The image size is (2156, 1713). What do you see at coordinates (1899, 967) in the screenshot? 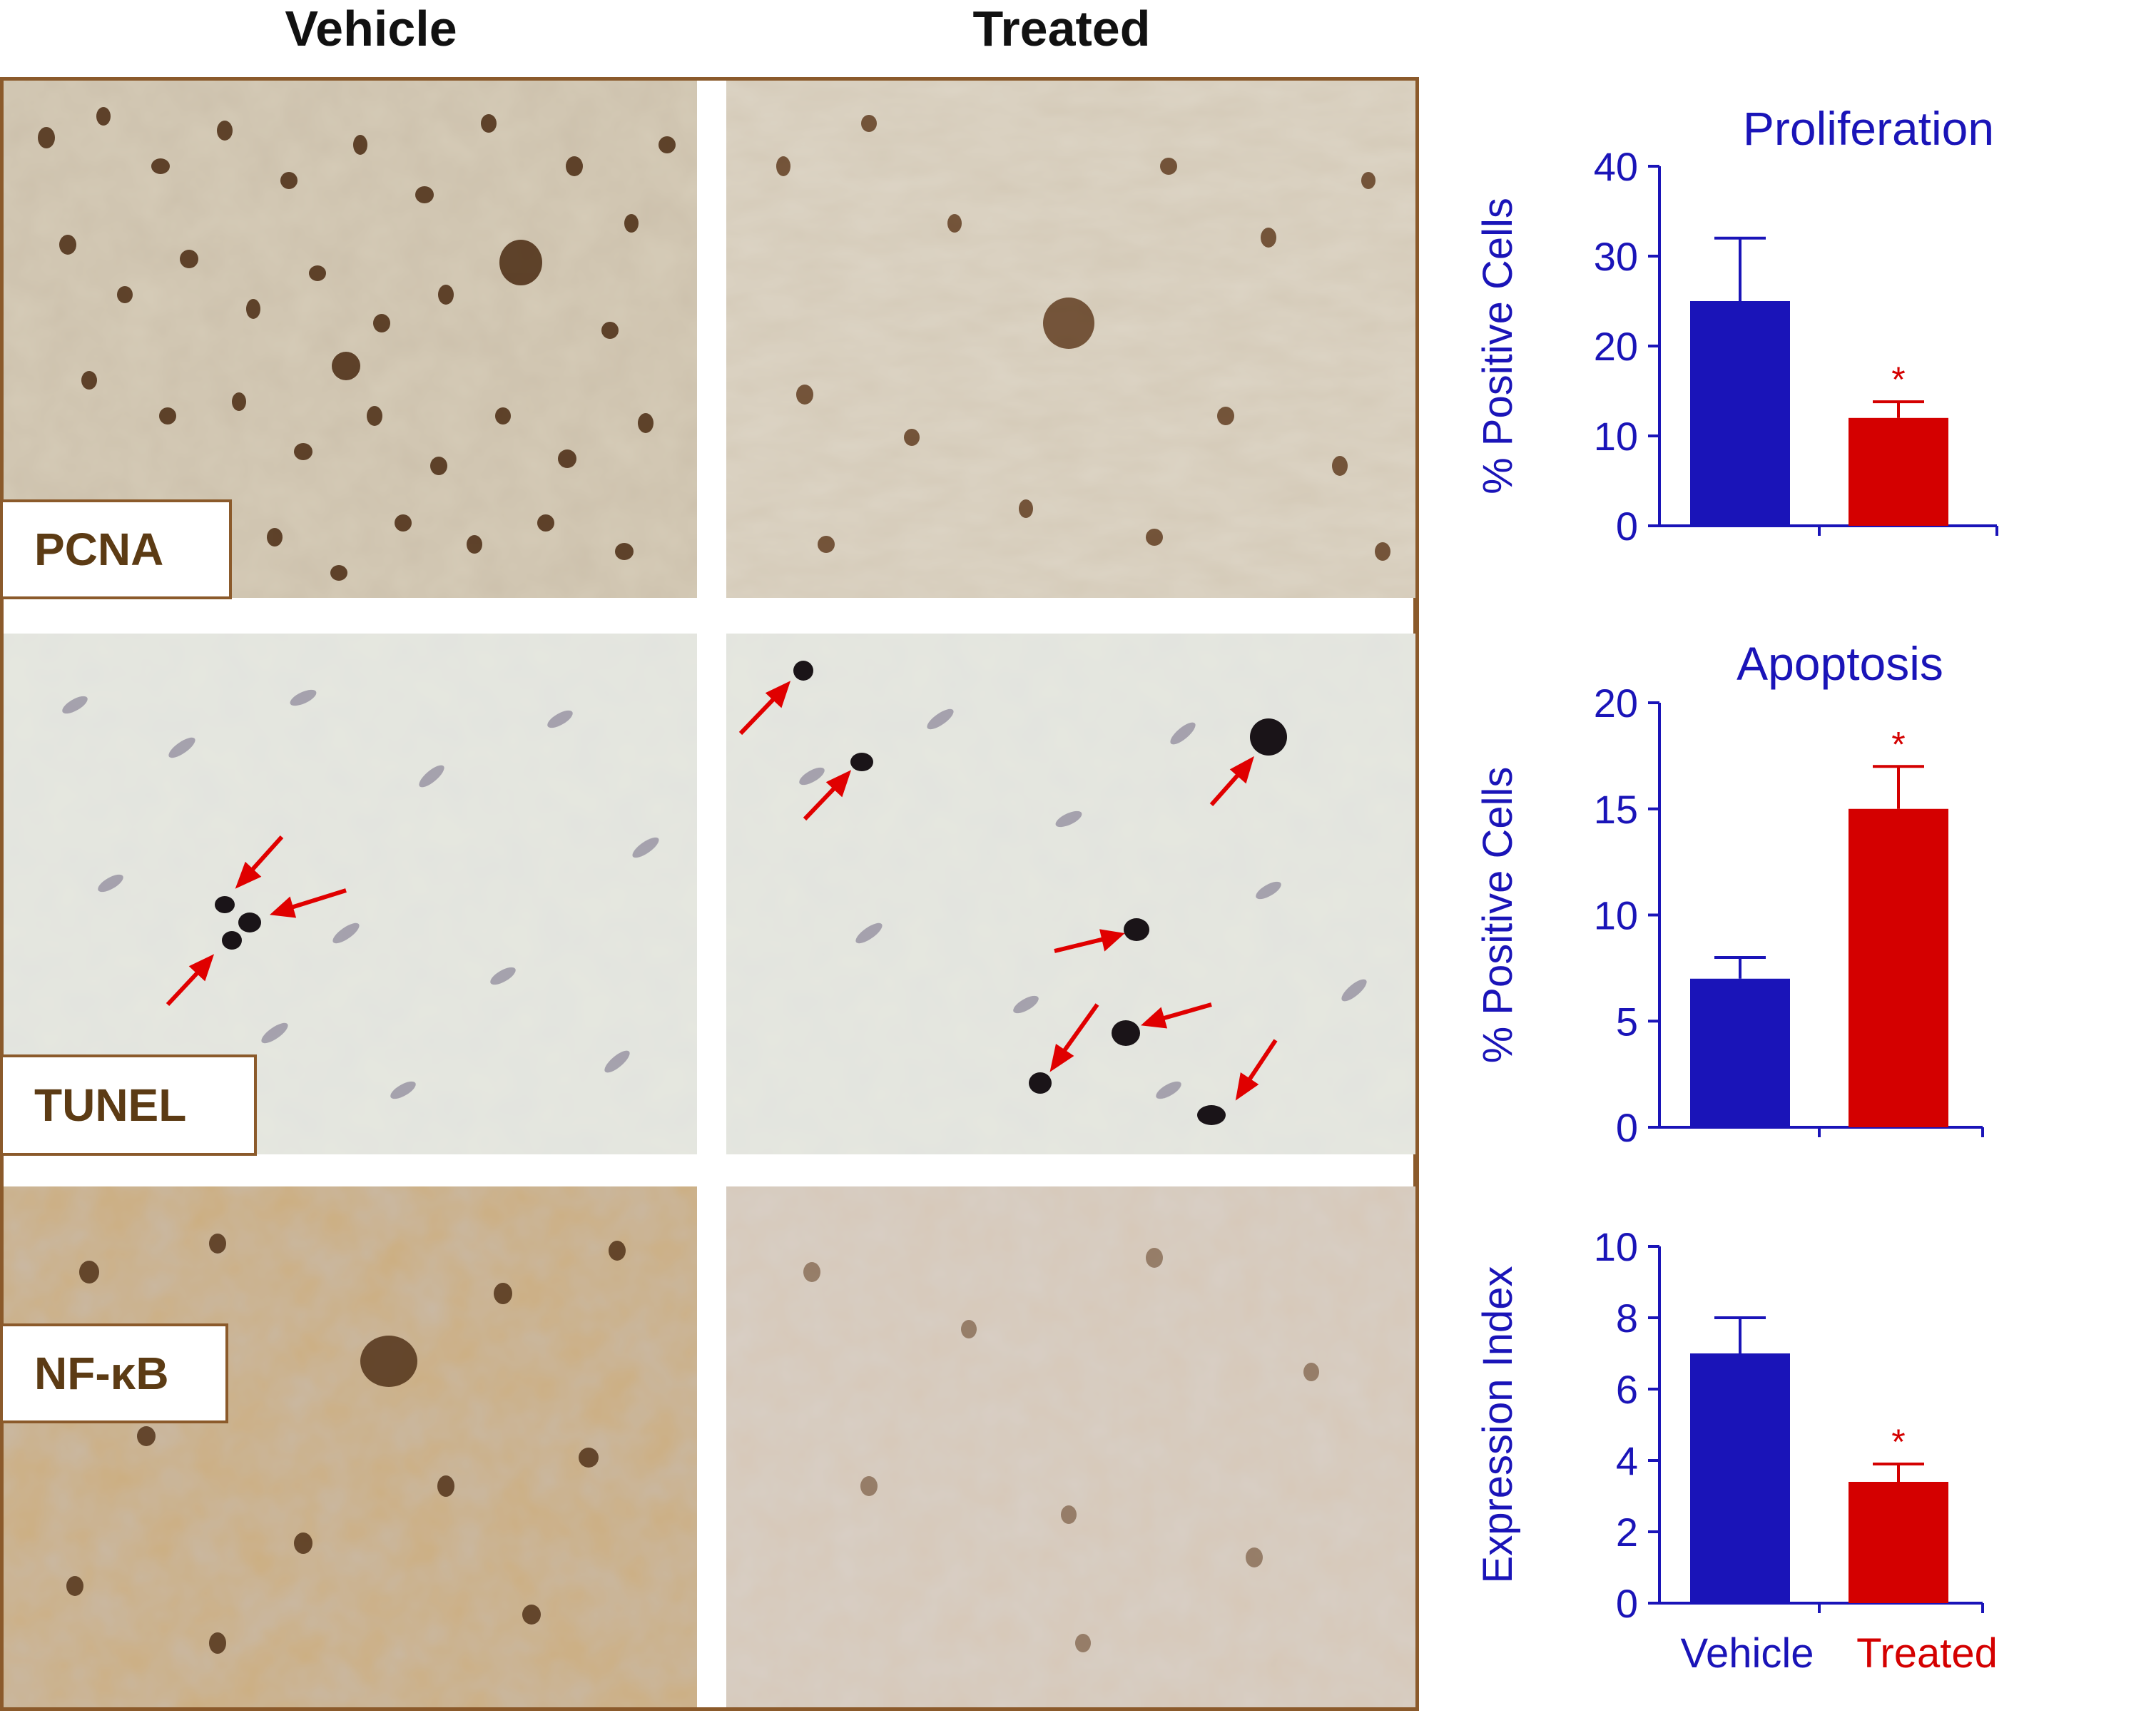
I see `chart-2-bar-treated` at bounding box center [1899, 967].